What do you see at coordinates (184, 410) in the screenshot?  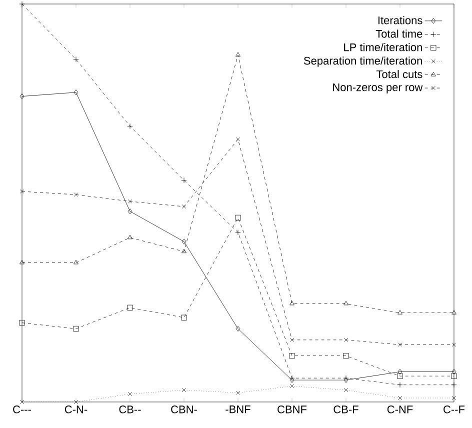 I see `x-tick-label: CBN-` at bounding box center [184, 410].